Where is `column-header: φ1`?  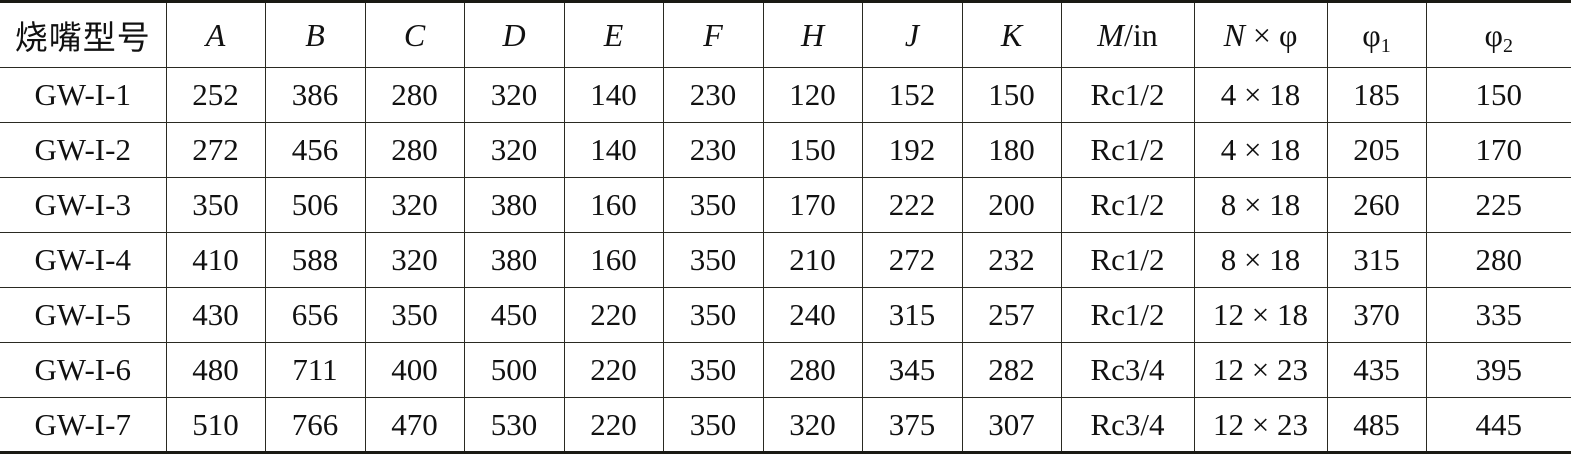 column-header: φ1 is located at coordinates (1376, 34).